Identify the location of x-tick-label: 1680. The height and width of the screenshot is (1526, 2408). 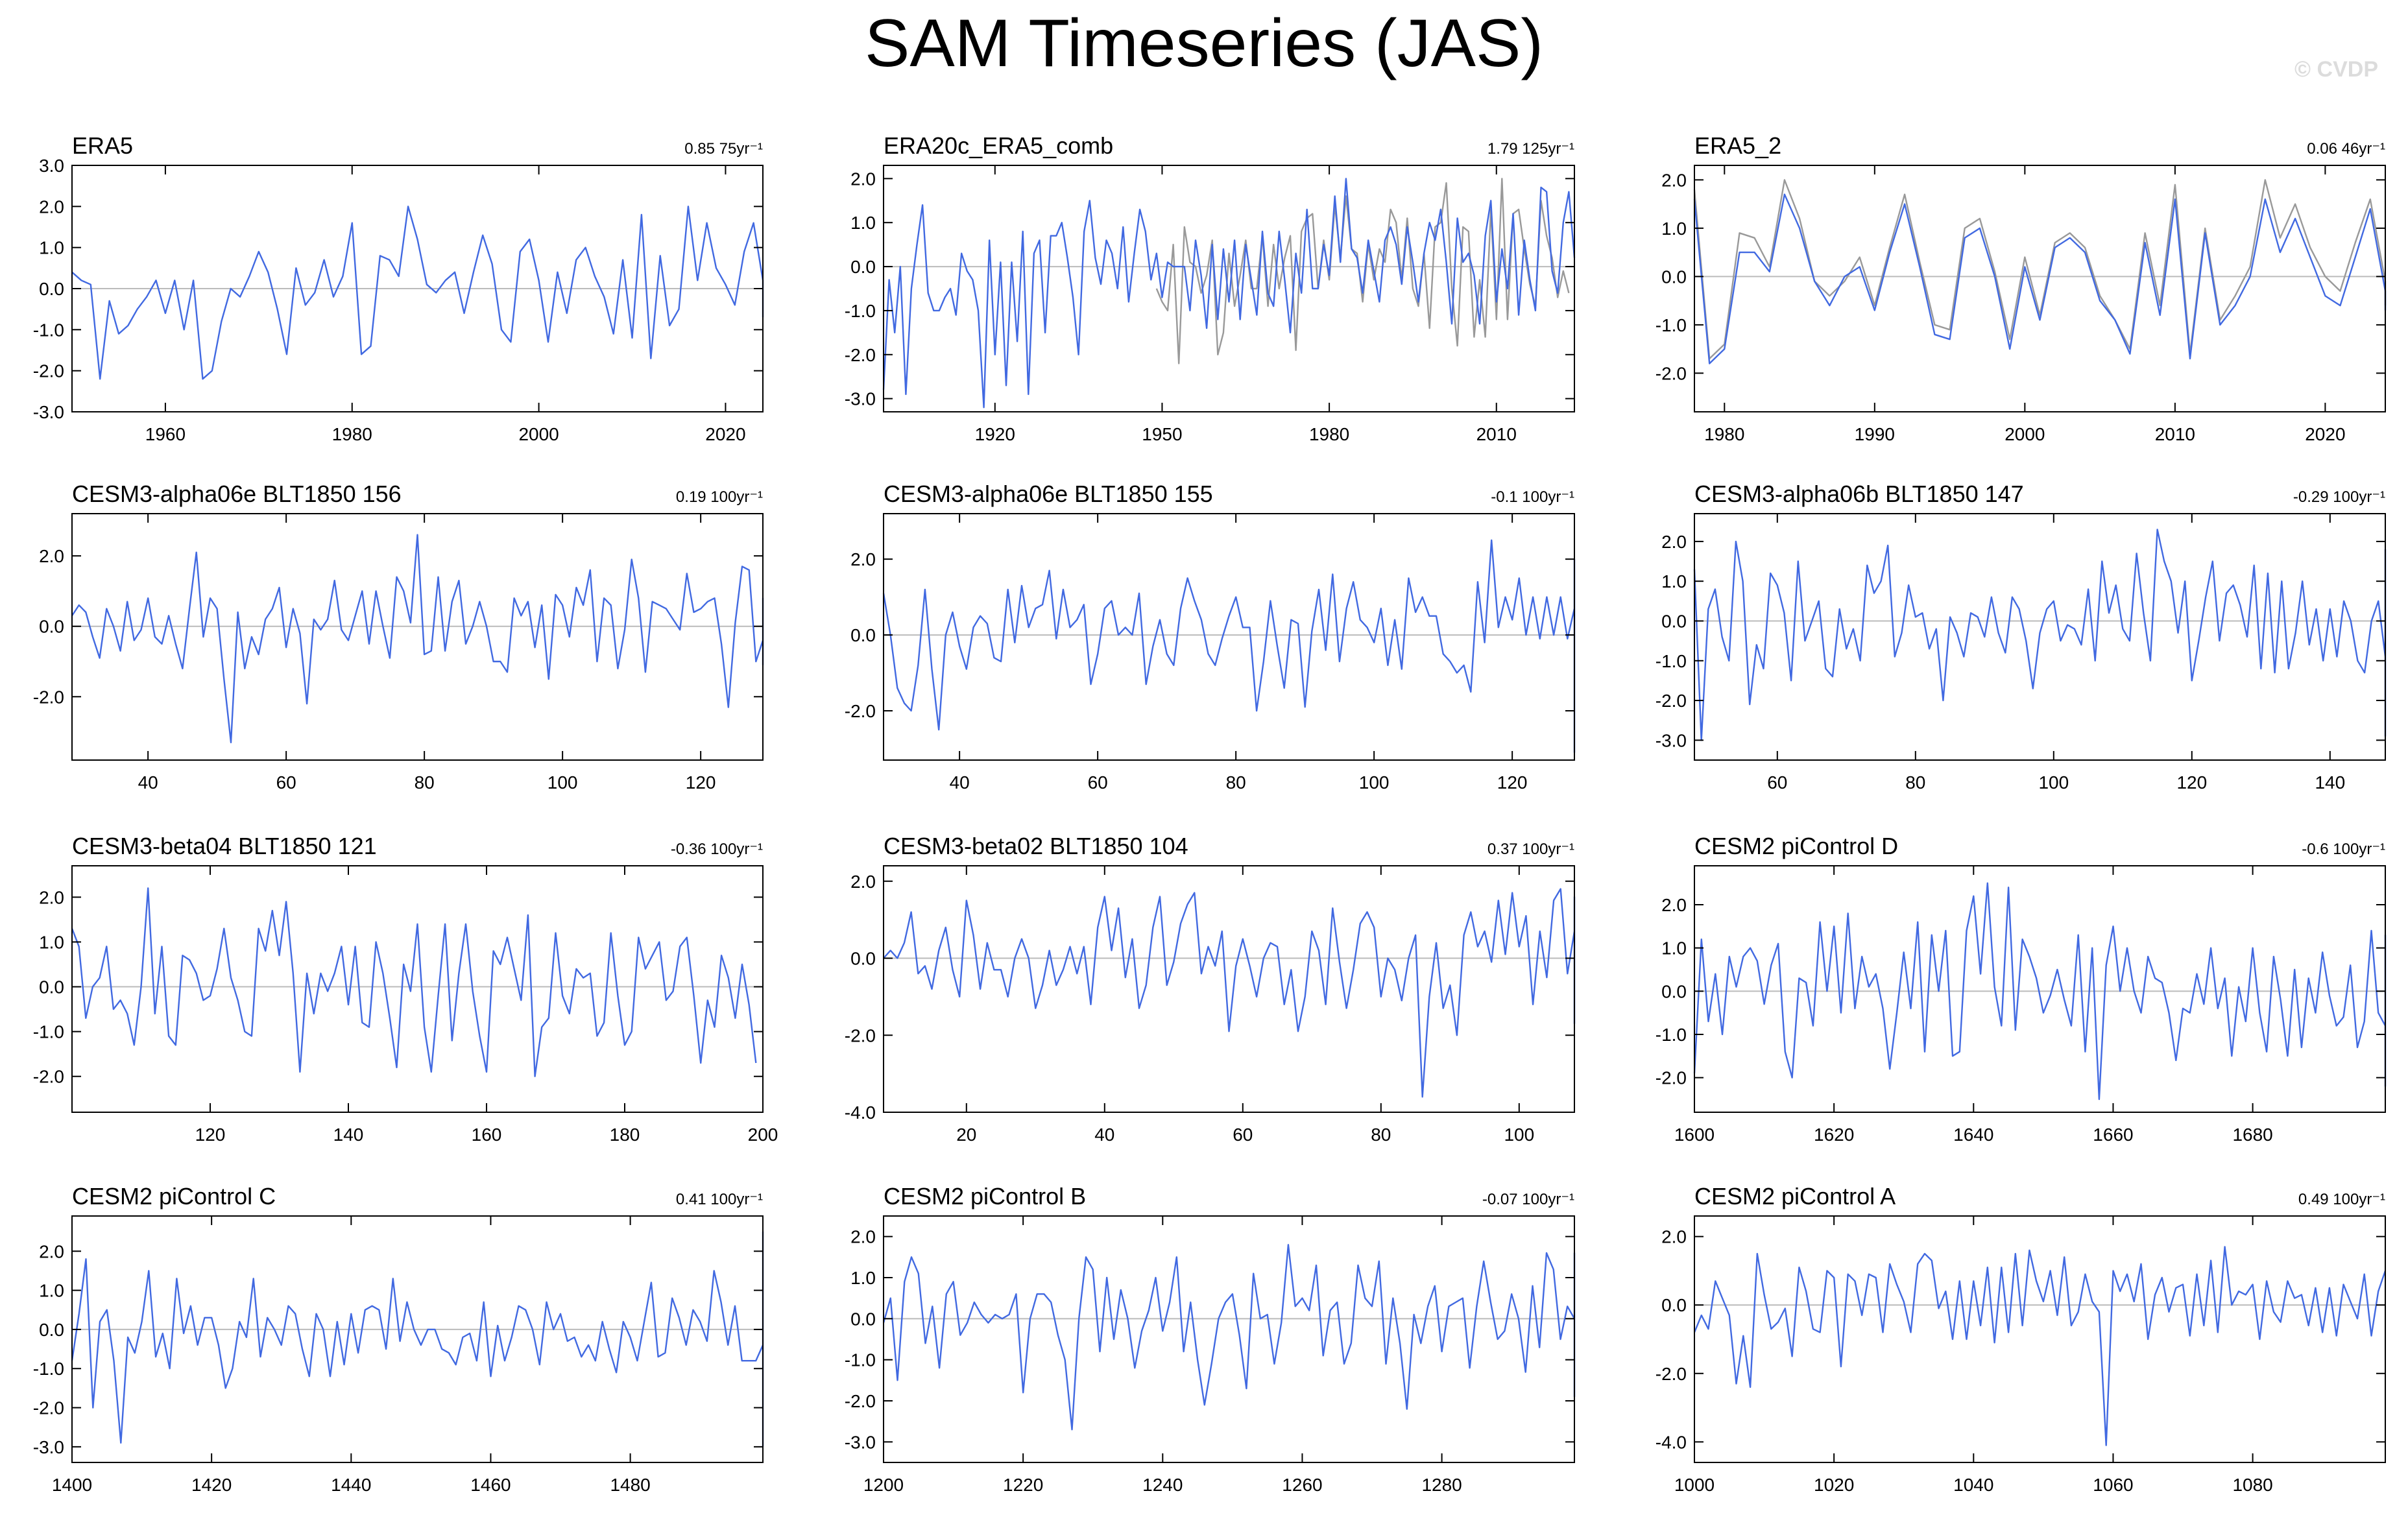
(2252, 1135).